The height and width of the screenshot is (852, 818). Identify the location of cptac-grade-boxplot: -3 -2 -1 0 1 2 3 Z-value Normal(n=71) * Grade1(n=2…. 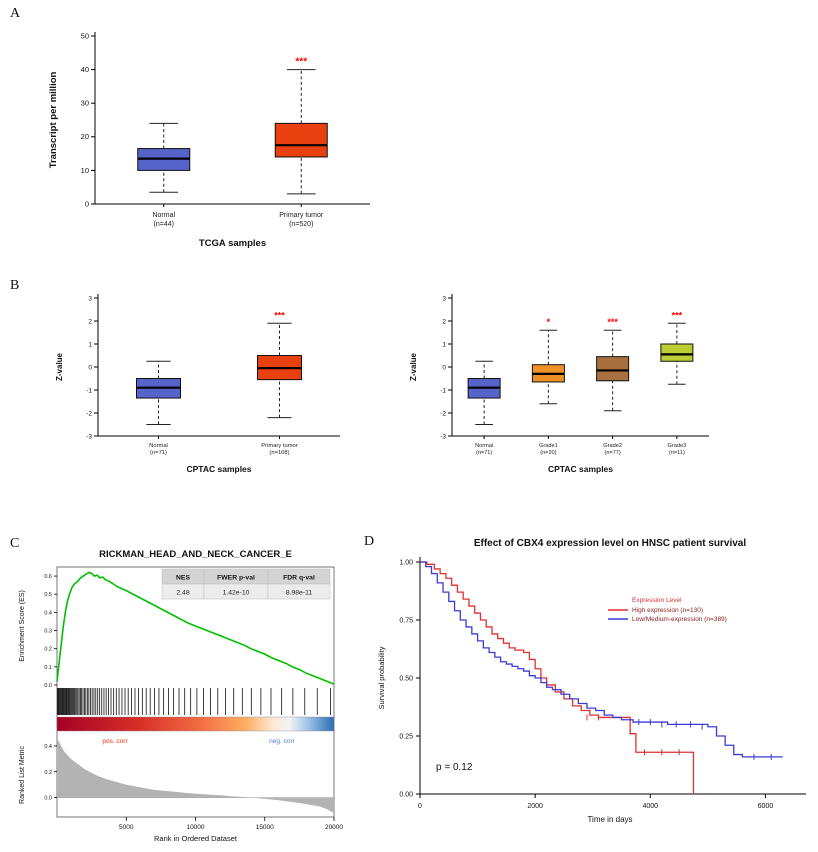
(559, 384).